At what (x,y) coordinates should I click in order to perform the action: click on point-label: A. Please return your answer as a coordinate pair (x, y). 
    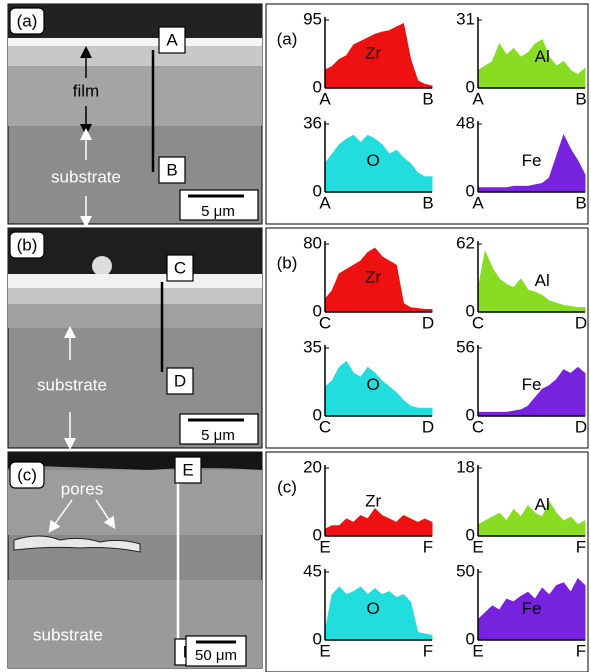
    Looking at the image, I should click on (172, 39).